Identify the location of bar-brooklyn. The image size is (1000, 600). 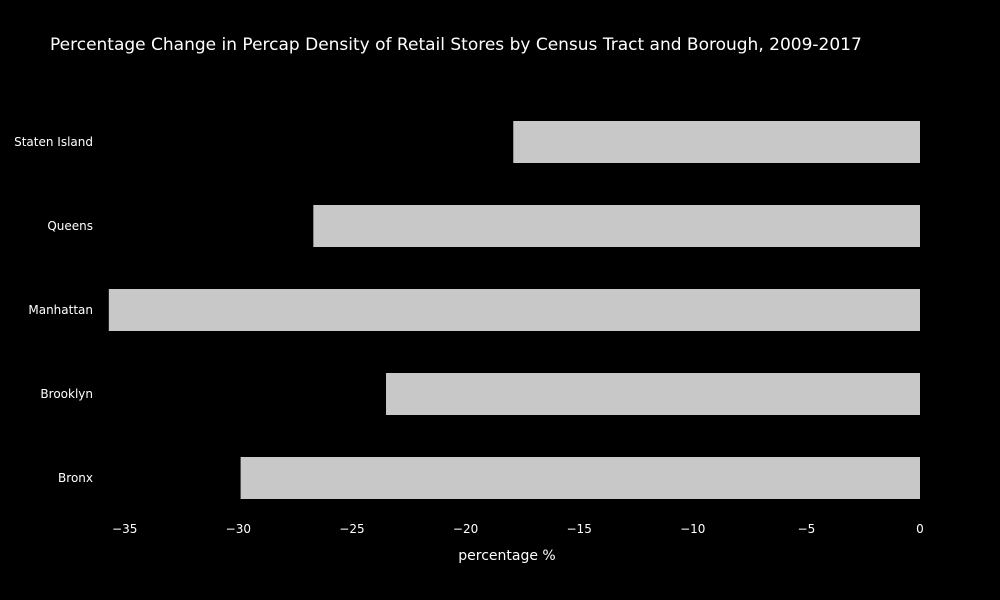
(653, 394).